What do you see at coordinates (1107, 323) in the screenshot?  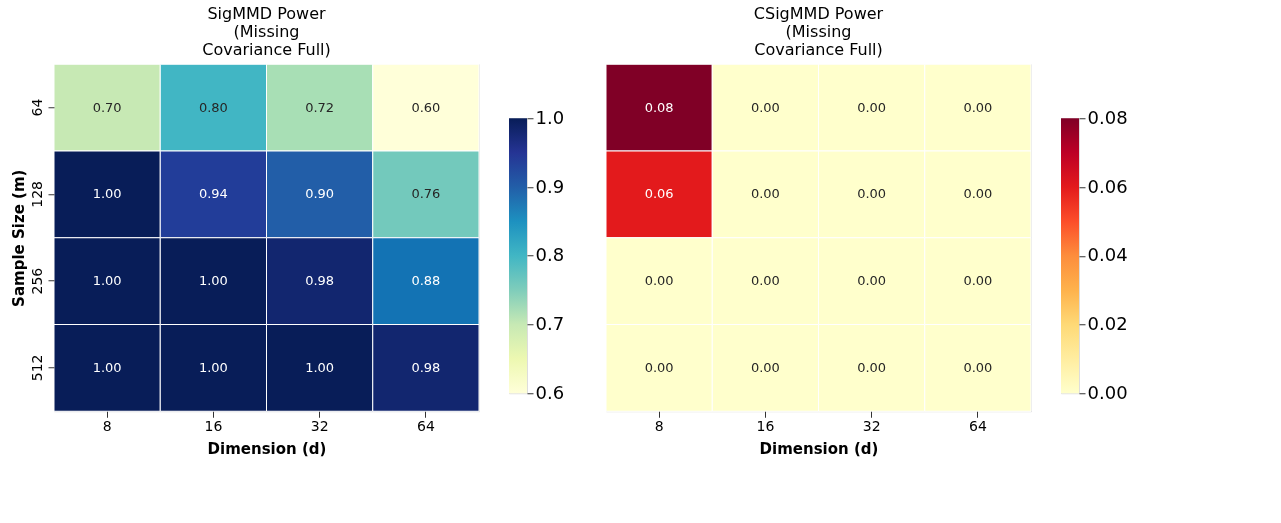 I see `color-bar-label: 0.02` at bounding box center [1107, 323].